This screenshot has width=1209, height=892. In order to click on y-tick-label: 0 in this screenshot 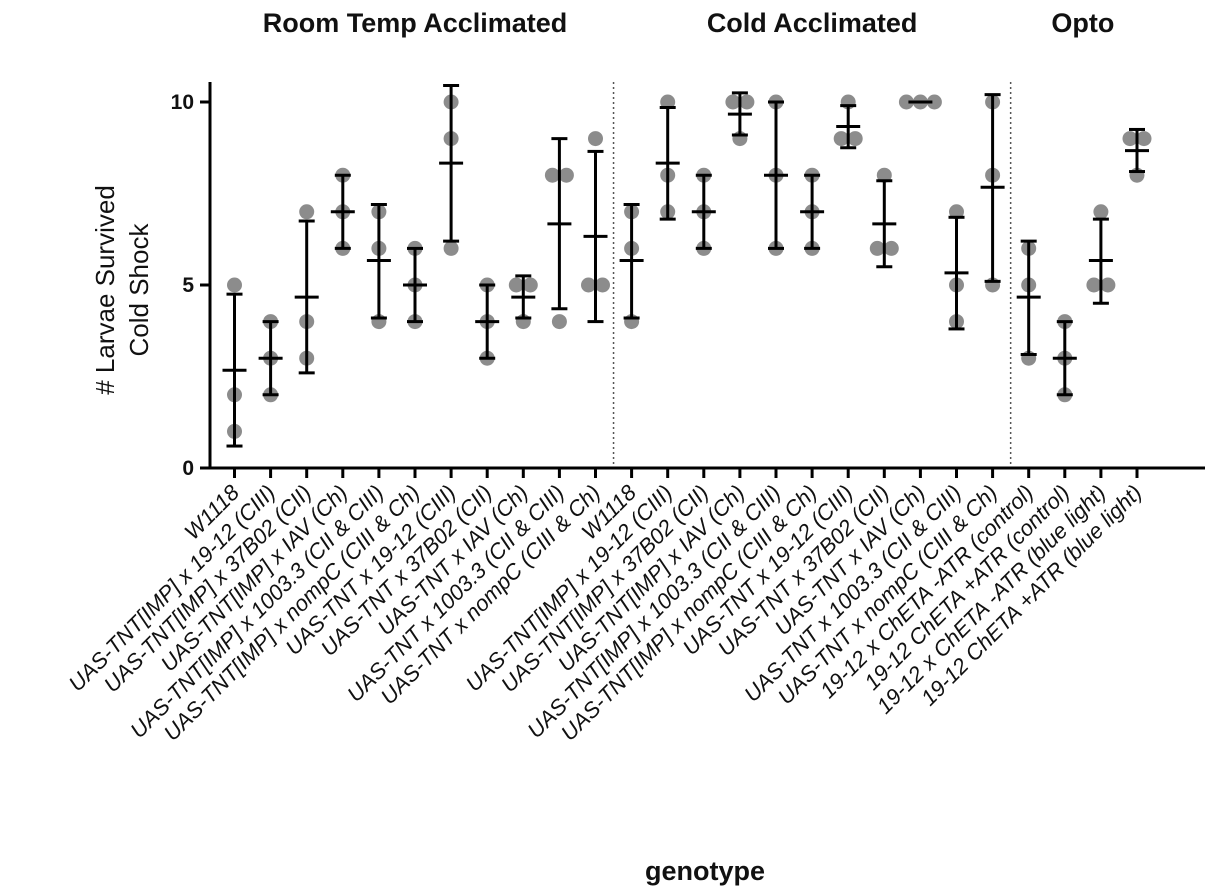, I will do `click(188, 468)`.